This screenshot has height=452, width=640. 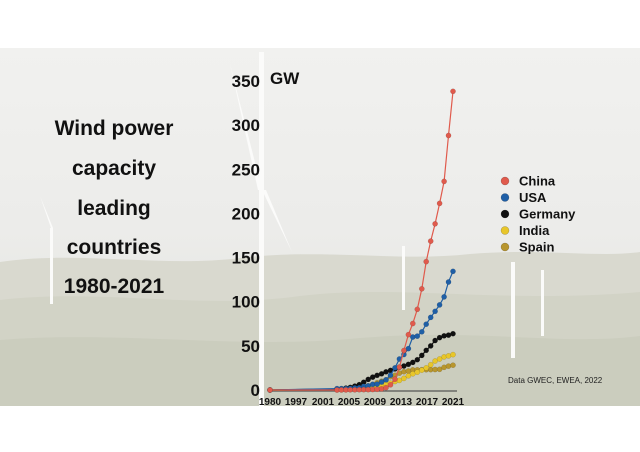 What do you see at coordinates (246, 81) in the screenshot?
I see `y-tick-label: 350` at bounding box center [246, 81].